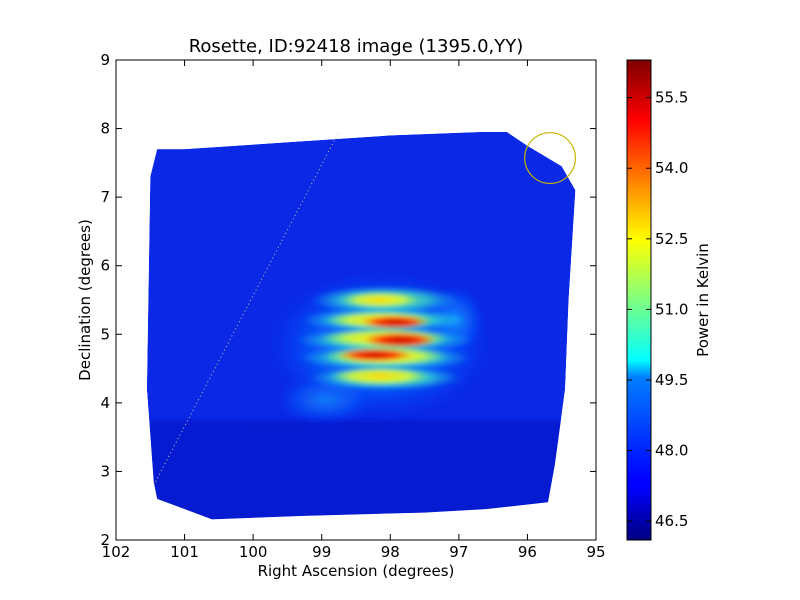 Image resolution: width=800 pixels, height=600 pixels. What do you see at coordinates (105, 266) in the screenshot?
I see `y-tick-label: 6` at bounding box center [105, 266].